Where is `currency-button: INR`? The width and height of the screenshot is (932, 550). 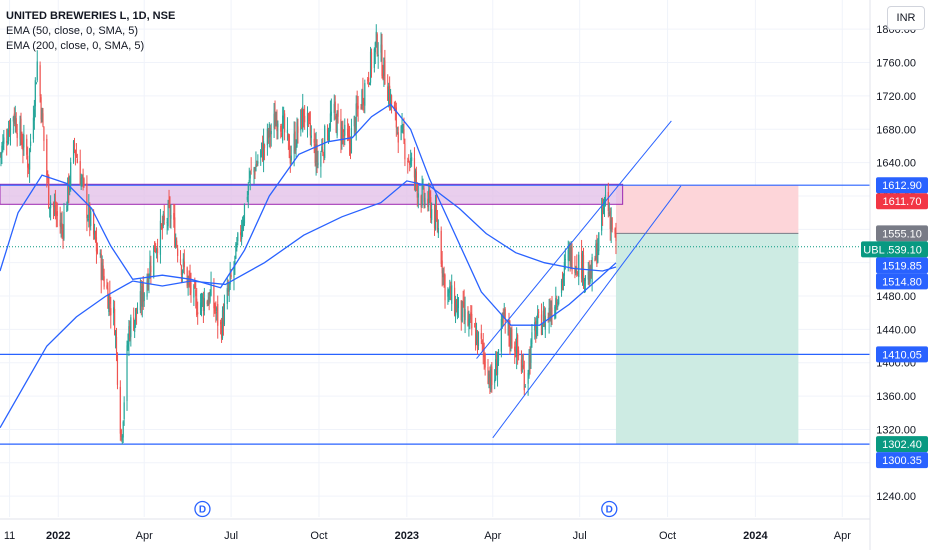
currency-button: INR is located at coordinates (906, 18).